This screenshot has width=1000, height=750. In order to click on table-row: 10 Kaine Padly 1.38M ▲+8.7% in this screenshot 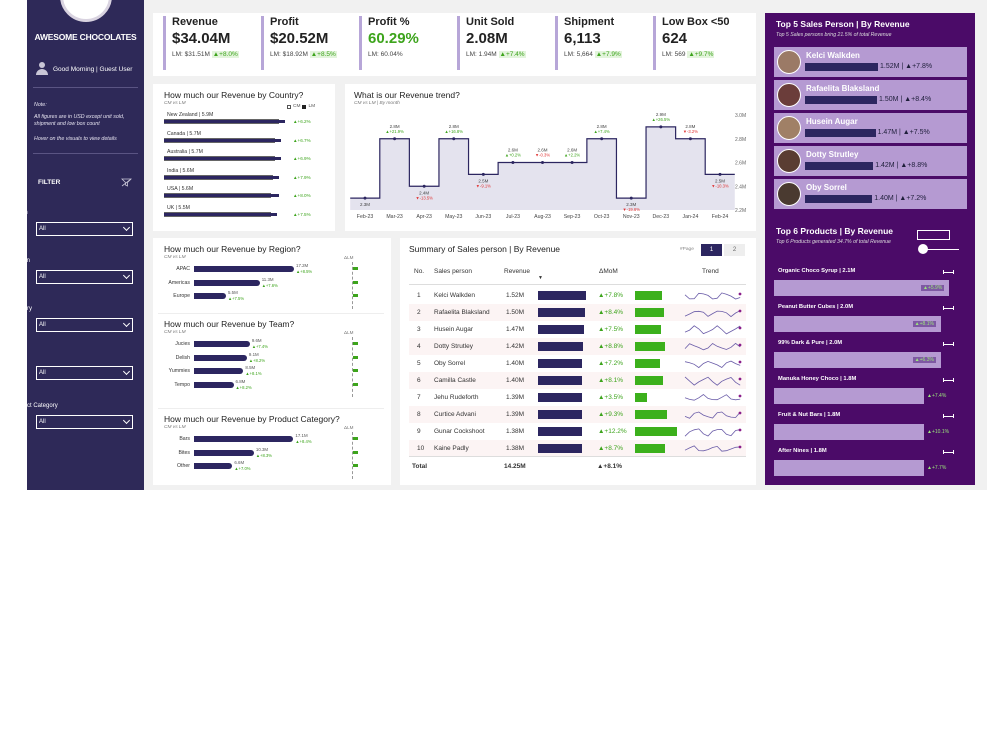, I will do `click(577, 448)`.